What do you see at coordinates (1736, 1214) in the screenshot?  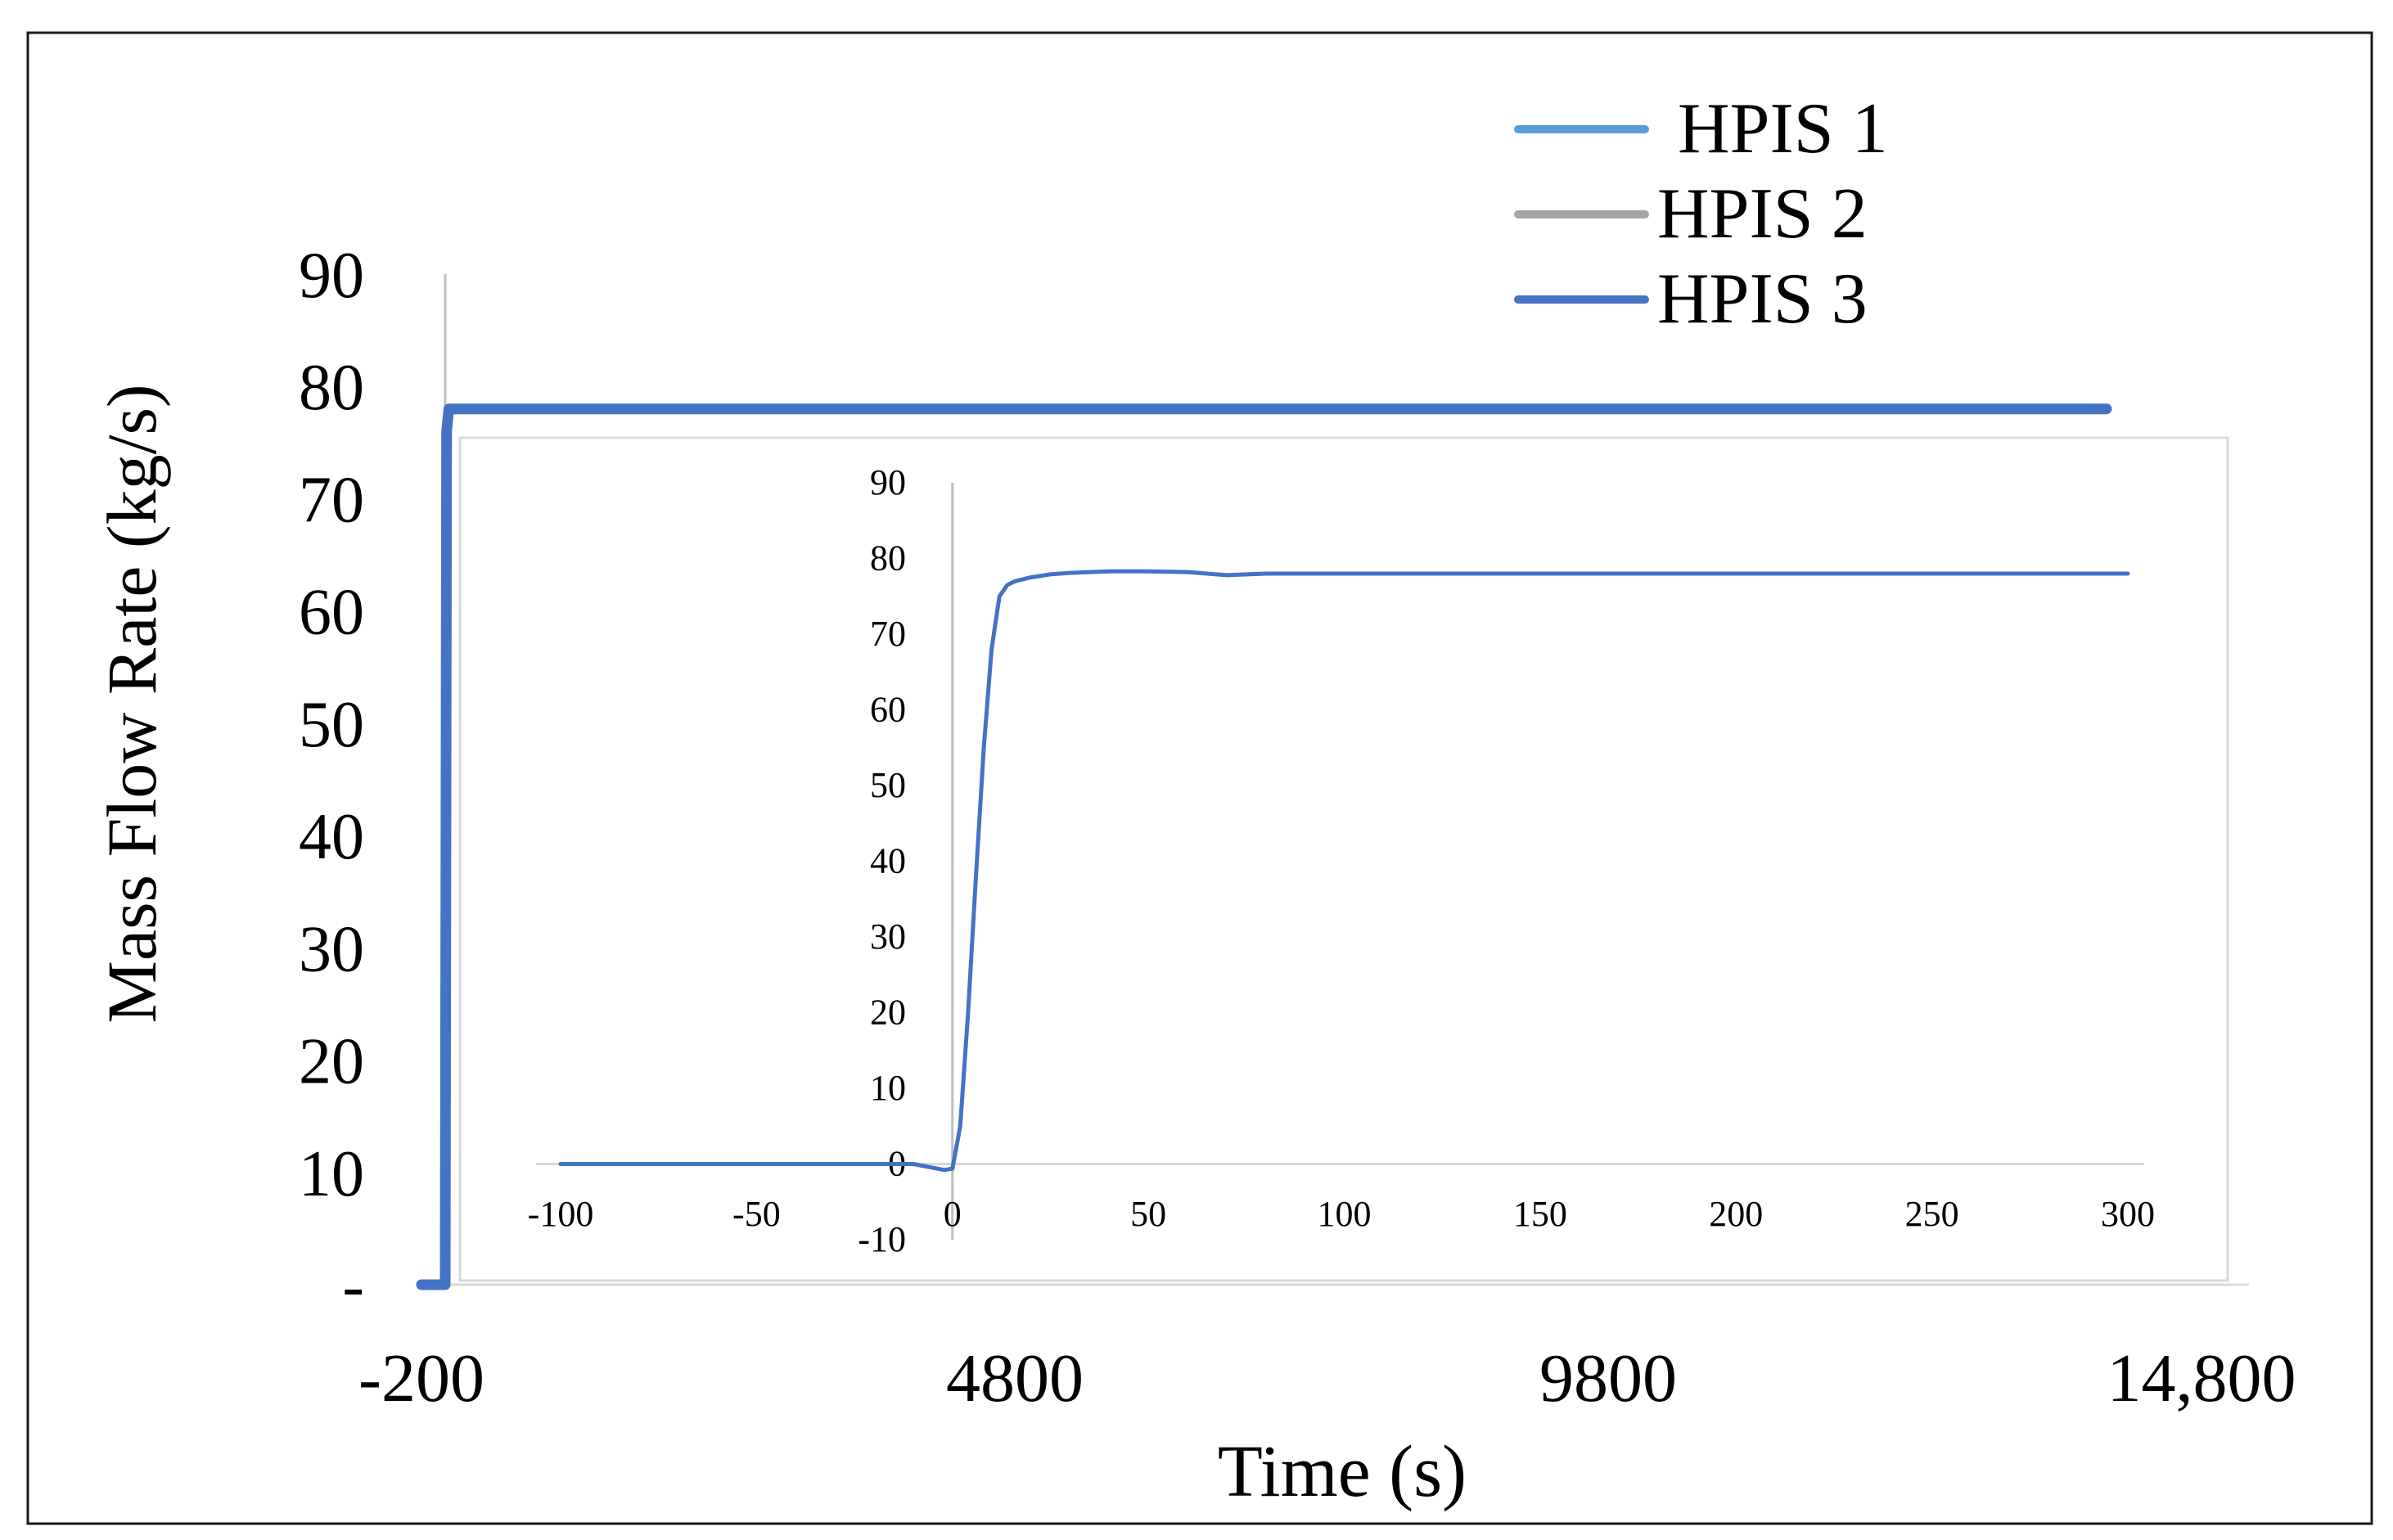 I see `inset-x-tick-label: 200` at bounding box center [1736, 1214].